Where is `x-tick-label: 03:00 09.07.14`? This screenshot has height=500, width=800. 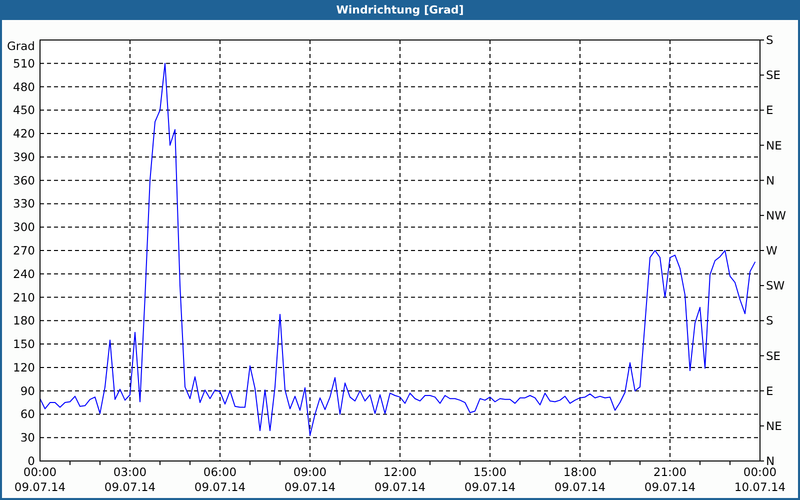 x-tick-label: 03:00 09.07.14 is located at coordinates (130, 479).